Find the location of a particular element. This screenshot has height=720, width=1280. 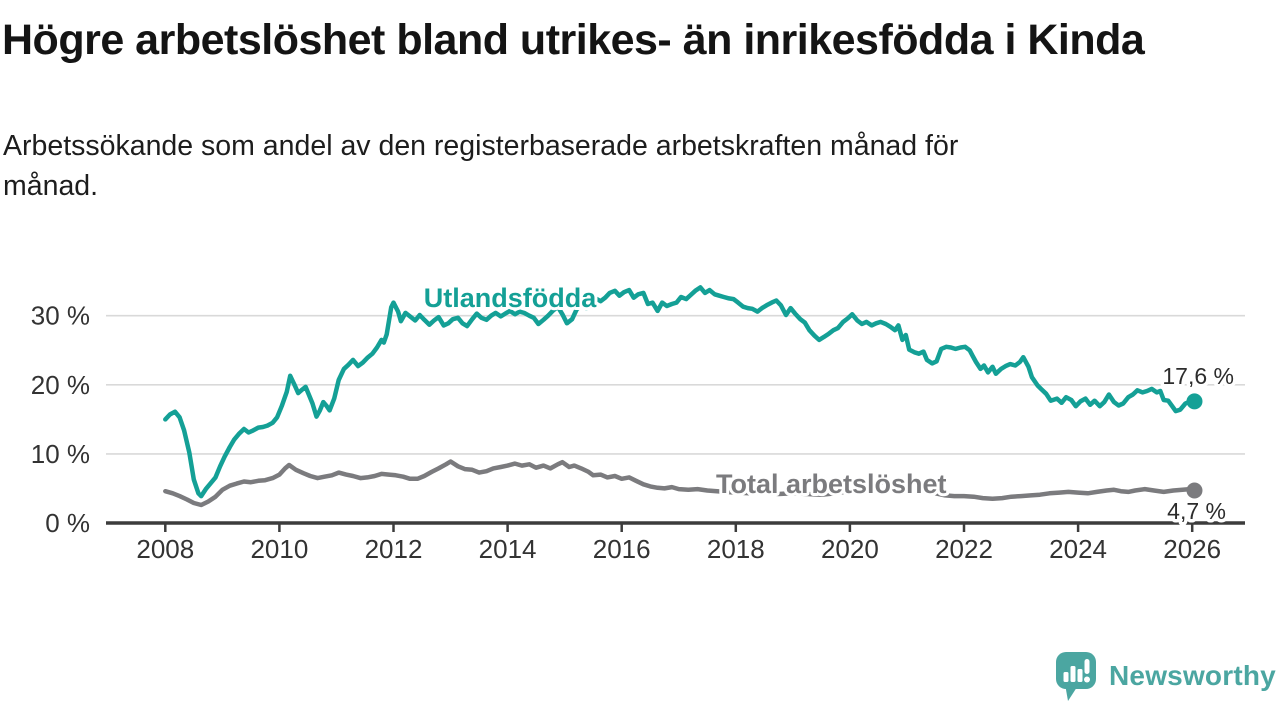

series-end-dot-total-arbetsl-shet is located at coordinates (1194, 490).